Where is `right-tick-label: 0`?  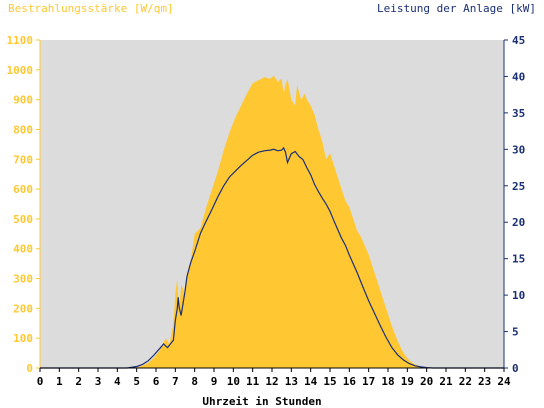
right-tick-label: 0 is located at coordinates (515, 368).